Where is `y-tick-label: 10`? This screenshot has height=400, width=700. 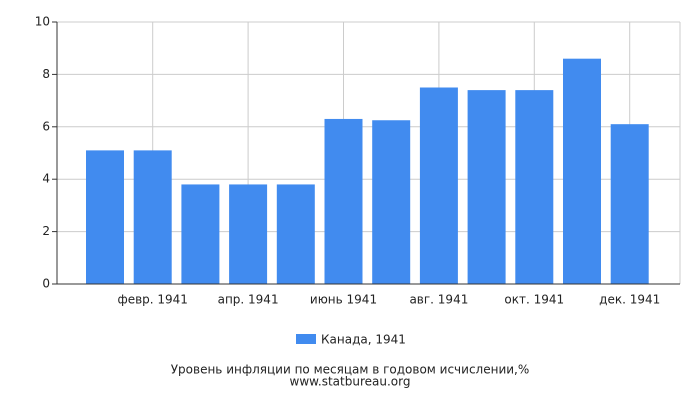
y-tick-label: 10 is located at coordinates (42, 22).